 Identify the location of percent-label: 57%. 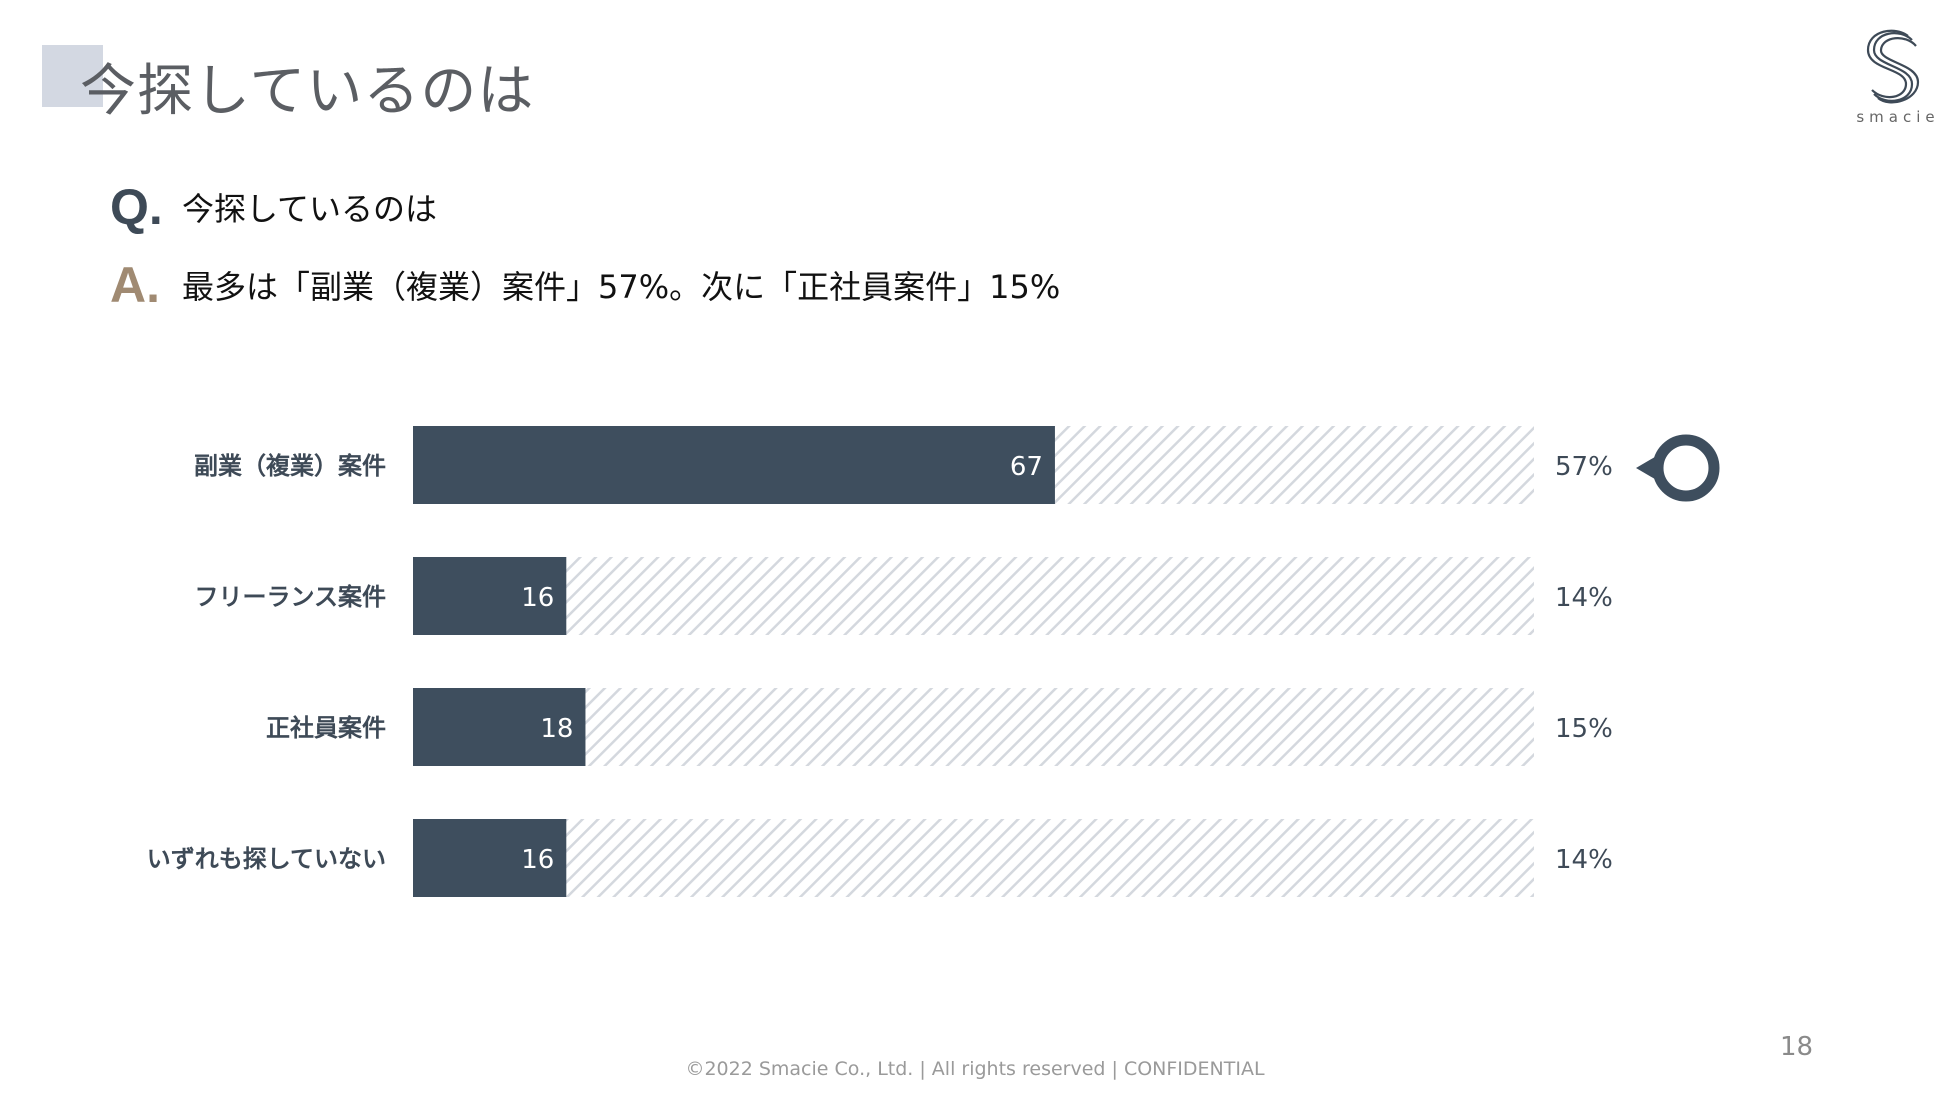
(1584, 467).